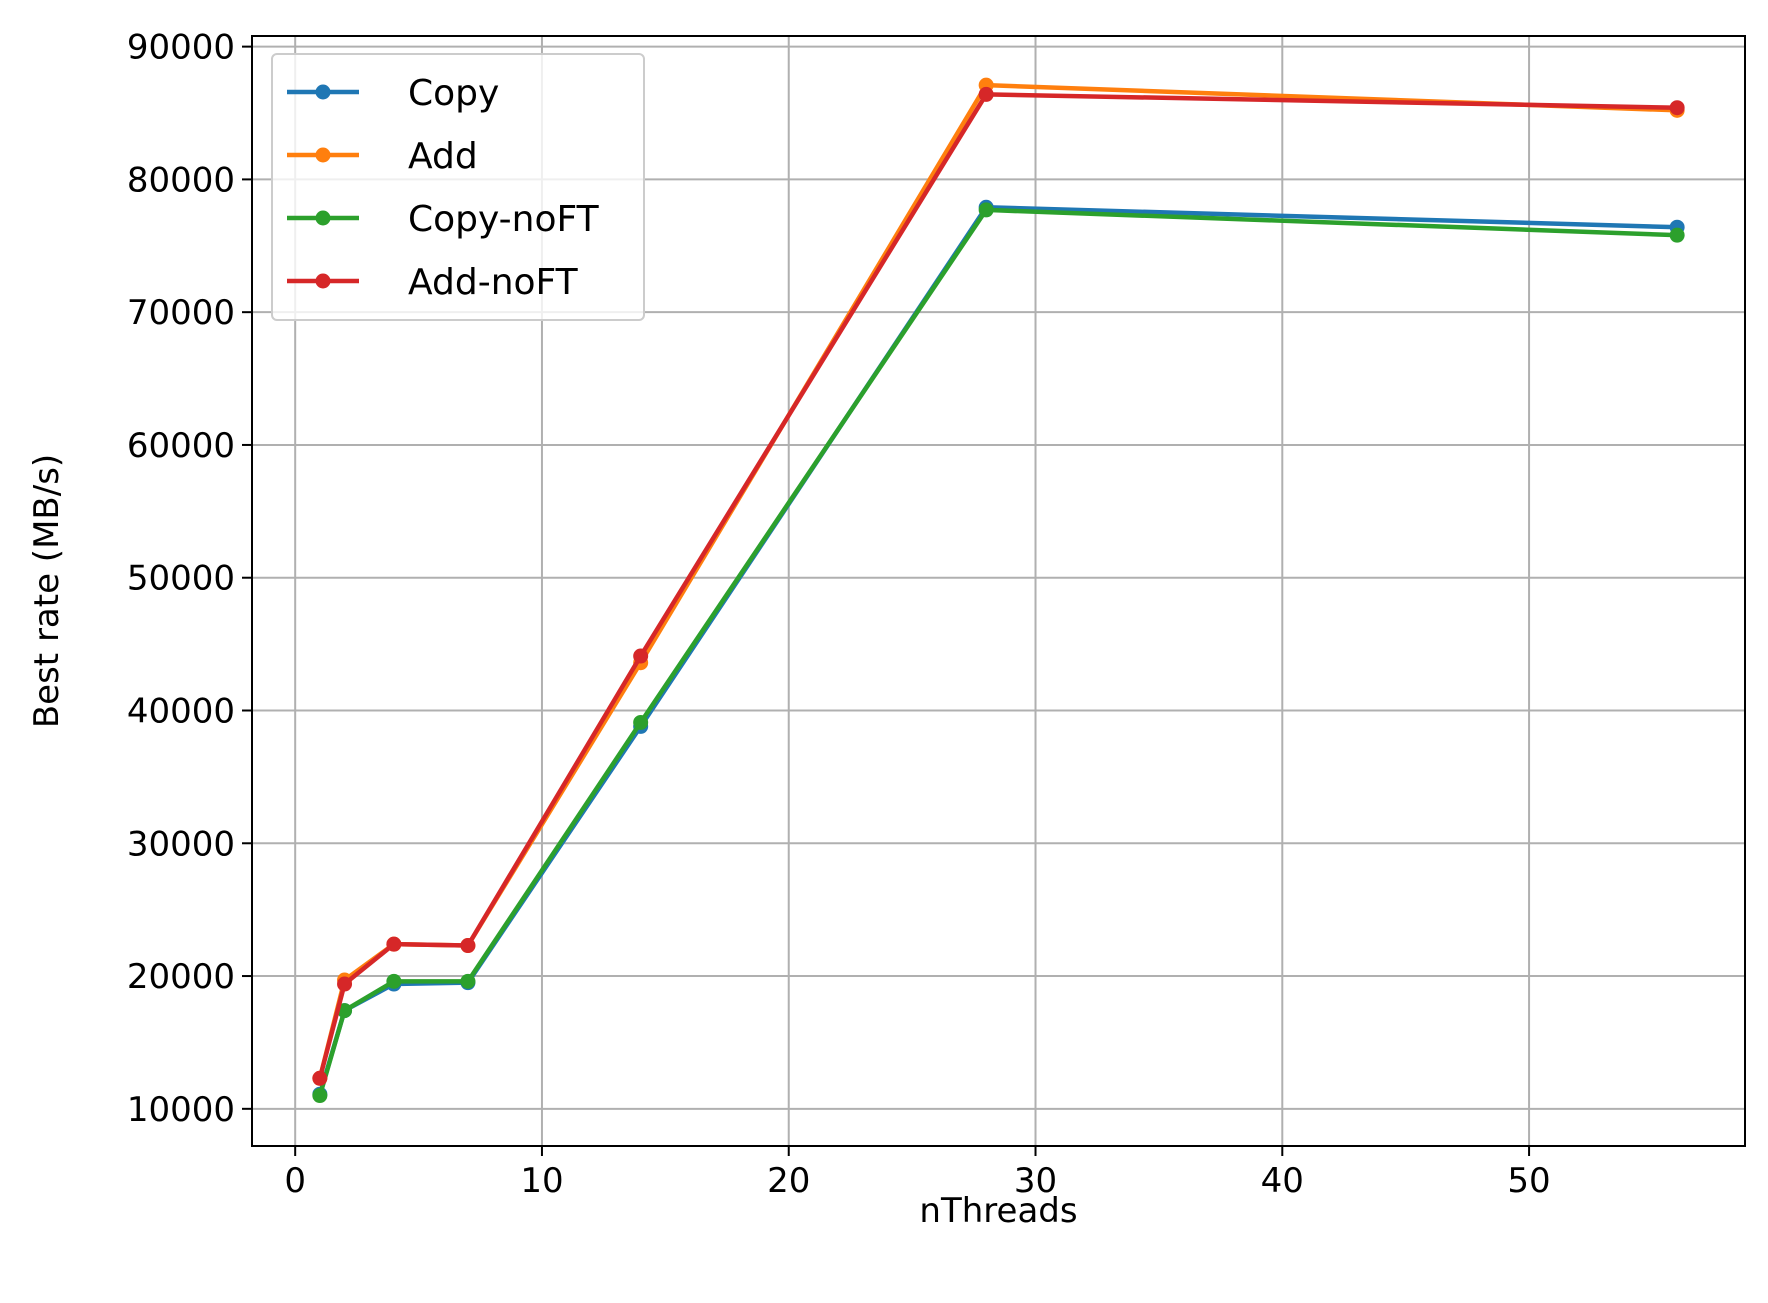 The height and width of the screenshot is (1303, 1768). Describe the element at coordinates (181, 446) in the screenshot. I see `y-tick-label: 60000` at that location.